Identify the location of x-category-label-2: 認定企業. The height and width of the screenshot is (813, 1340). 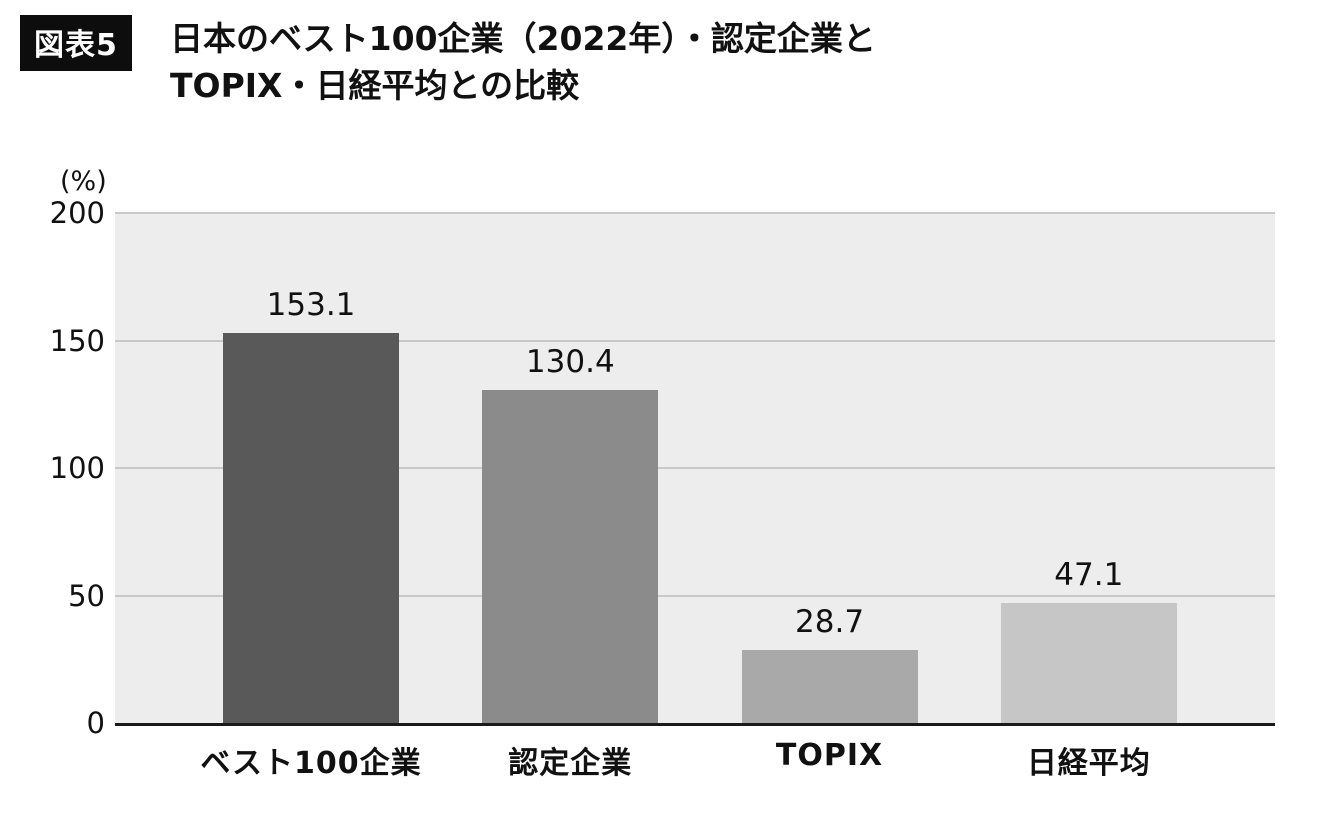
(570, 763).